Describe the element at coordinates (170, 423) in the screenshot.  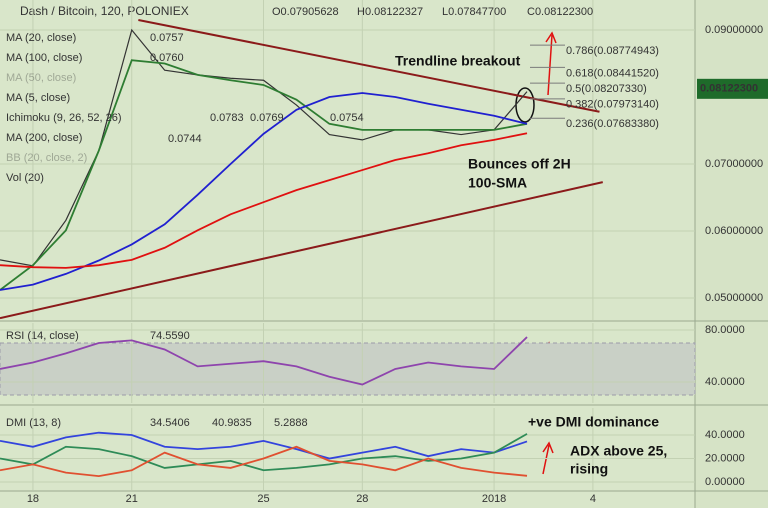
I see `legend-value: 34.5406` at that location.